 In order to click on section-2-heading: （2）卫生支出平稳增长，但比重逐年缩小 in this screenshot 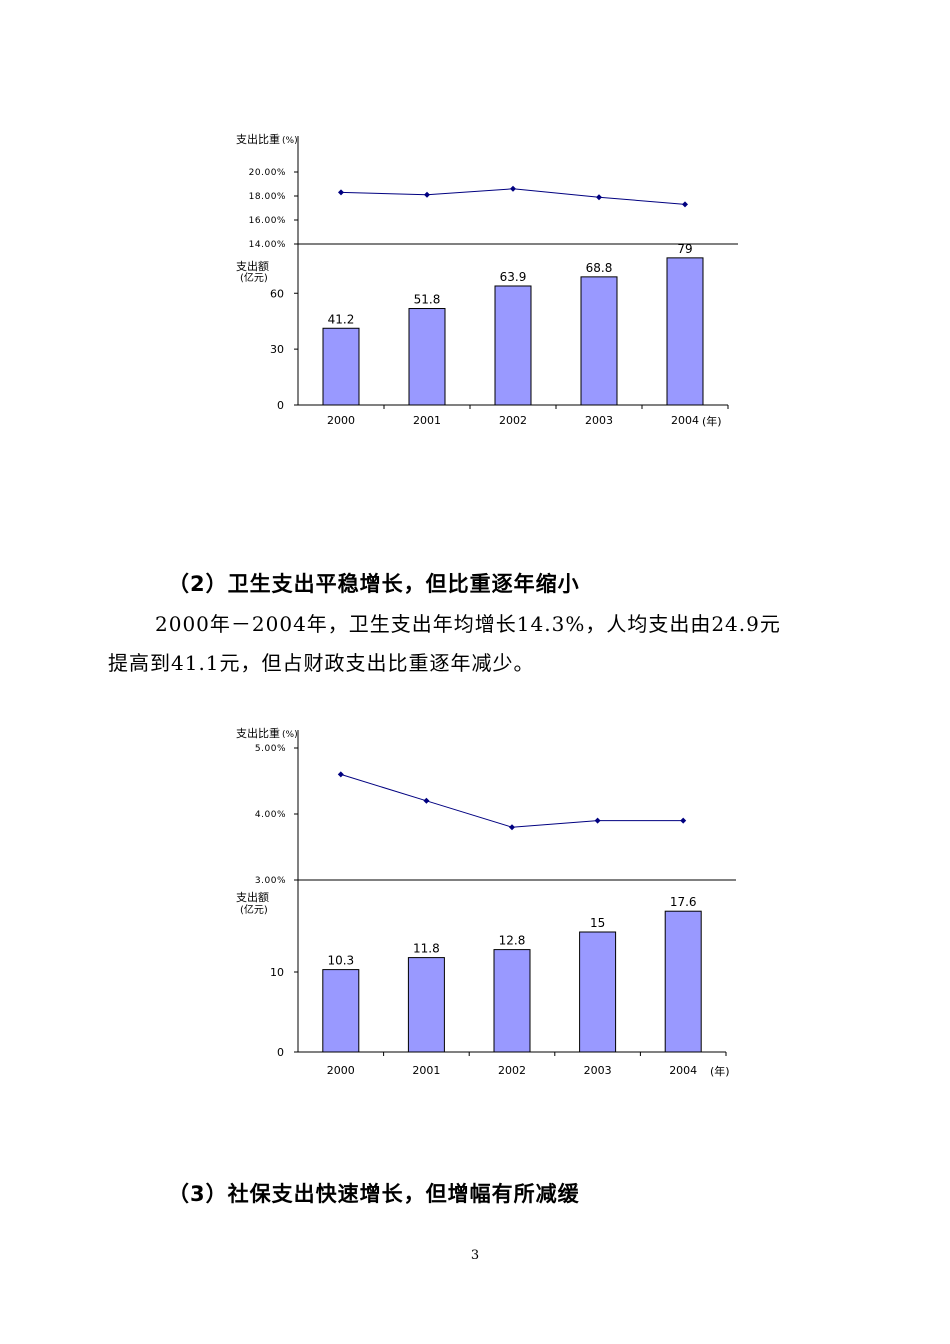, I will do `click(374, 584)`.